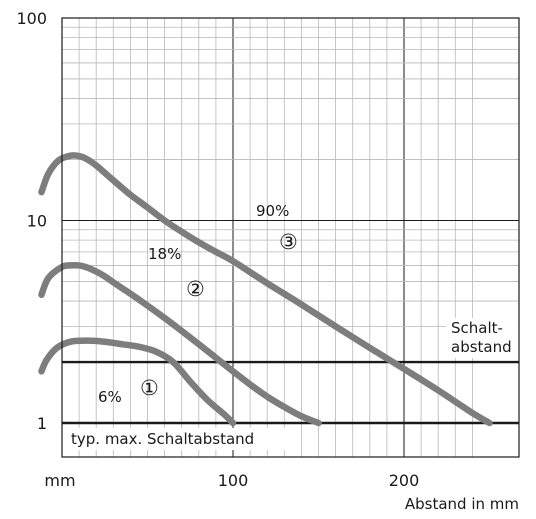  I want to click on y-tick-label: 1, so click(42, 423).